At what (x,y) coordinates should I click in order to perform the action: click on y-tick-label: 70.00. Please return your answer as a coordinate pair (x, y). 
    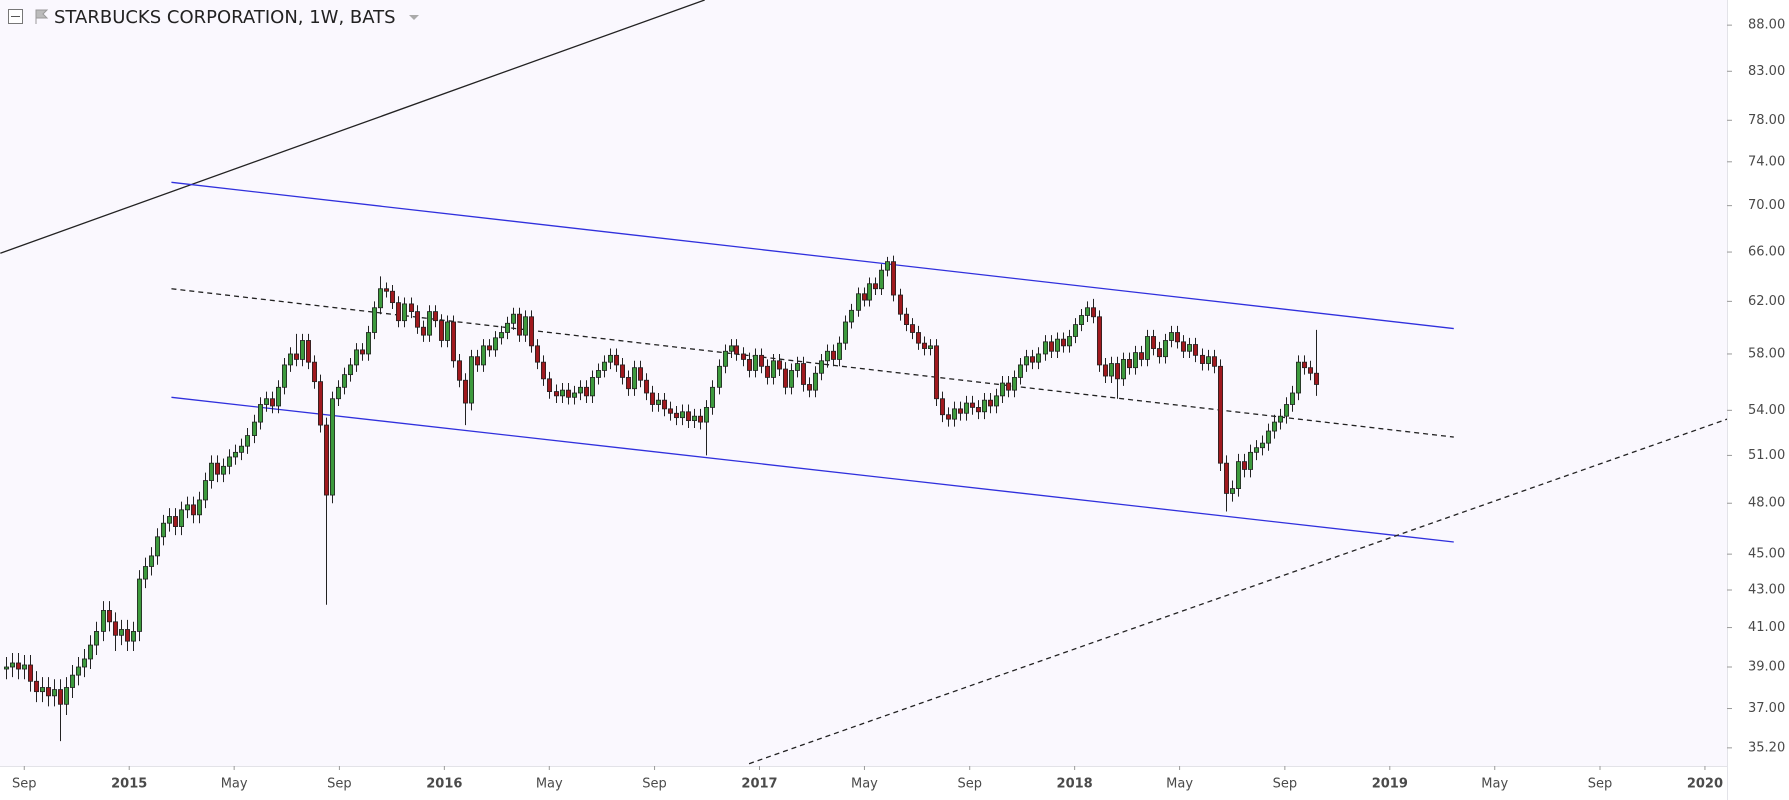
    Looking at the image, I should click on (1766, 205).